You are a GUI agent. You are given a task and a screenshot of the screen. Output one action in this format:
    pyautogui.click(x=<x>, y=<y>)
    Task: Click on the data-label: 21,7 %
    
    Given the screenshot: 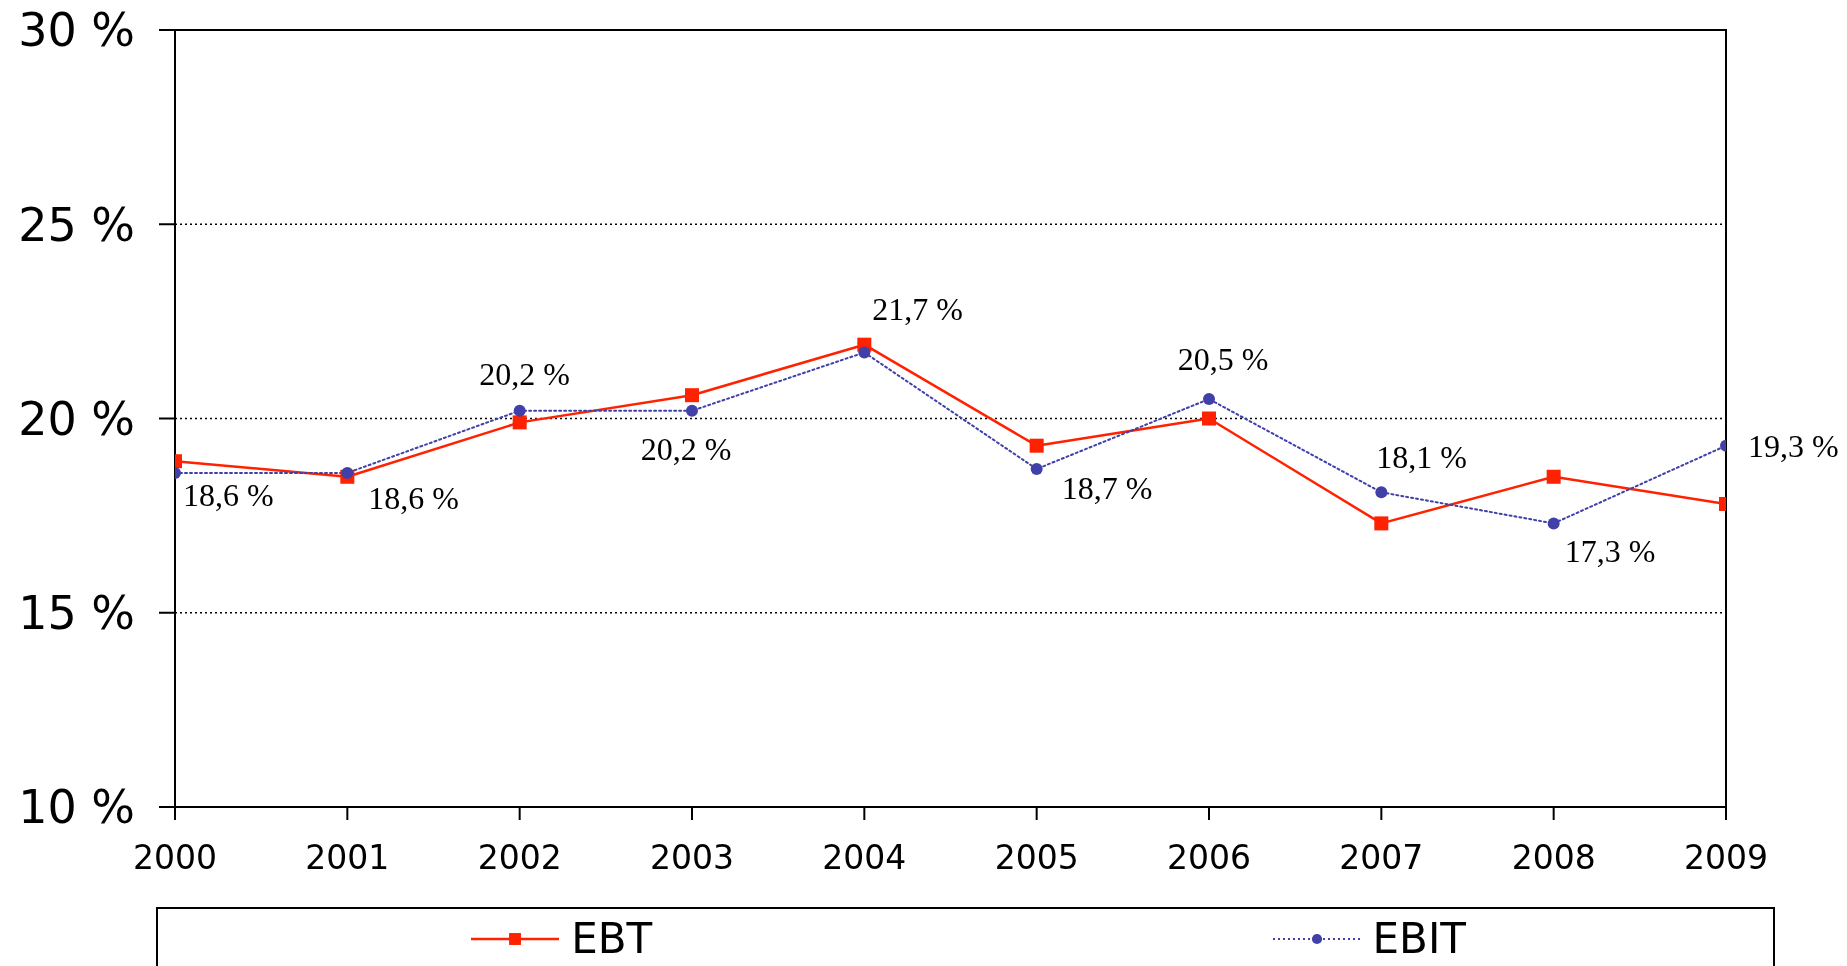 What is the action you would take?
    pyautogui.click(x=917, y=309)
    